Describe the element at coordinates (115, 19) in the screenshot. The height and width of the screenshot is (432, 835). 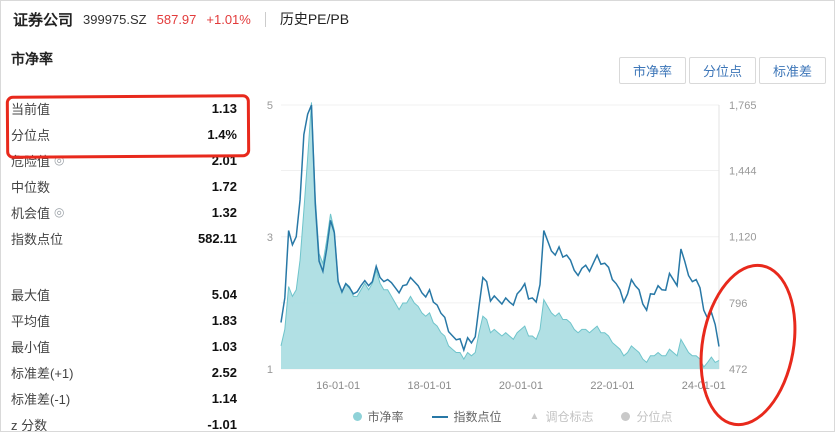
I see `index-code: 399975.SZ` at that location.